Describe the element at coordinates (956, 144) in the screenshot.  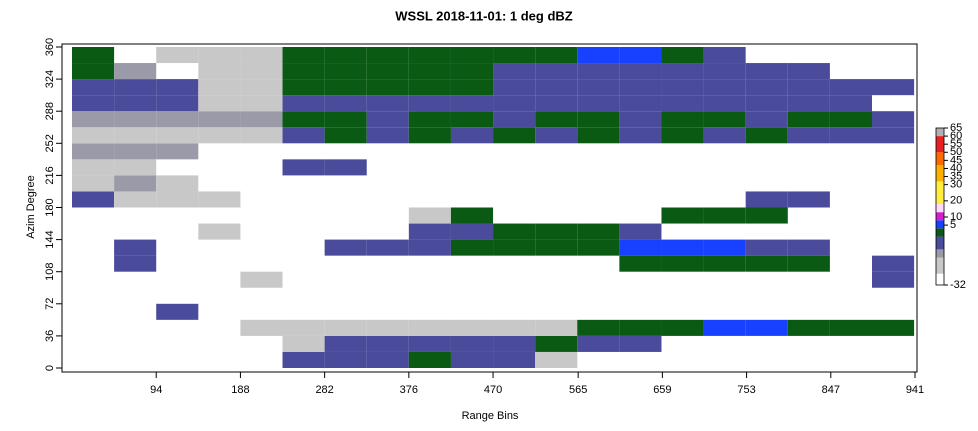
I see `colorbar-tick-label: 55` at that location.